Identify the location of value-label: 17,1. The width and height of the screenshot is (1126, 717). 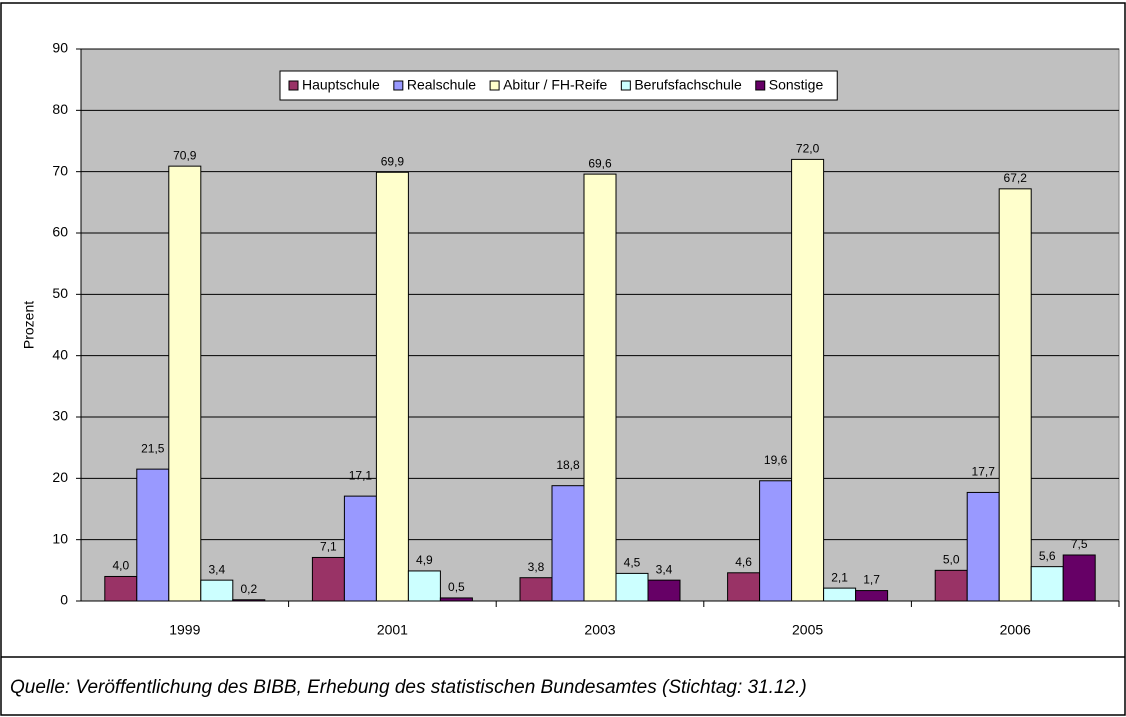
(361, 475).